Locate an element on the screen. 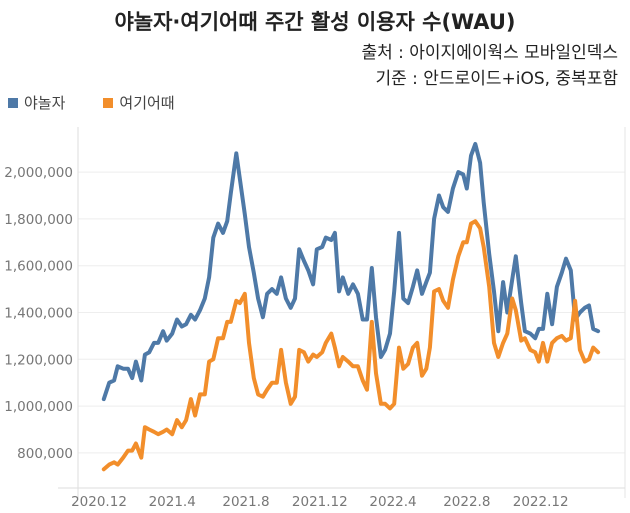  y-tick-label: 1,600,000 is located at coordinates (38, 267).